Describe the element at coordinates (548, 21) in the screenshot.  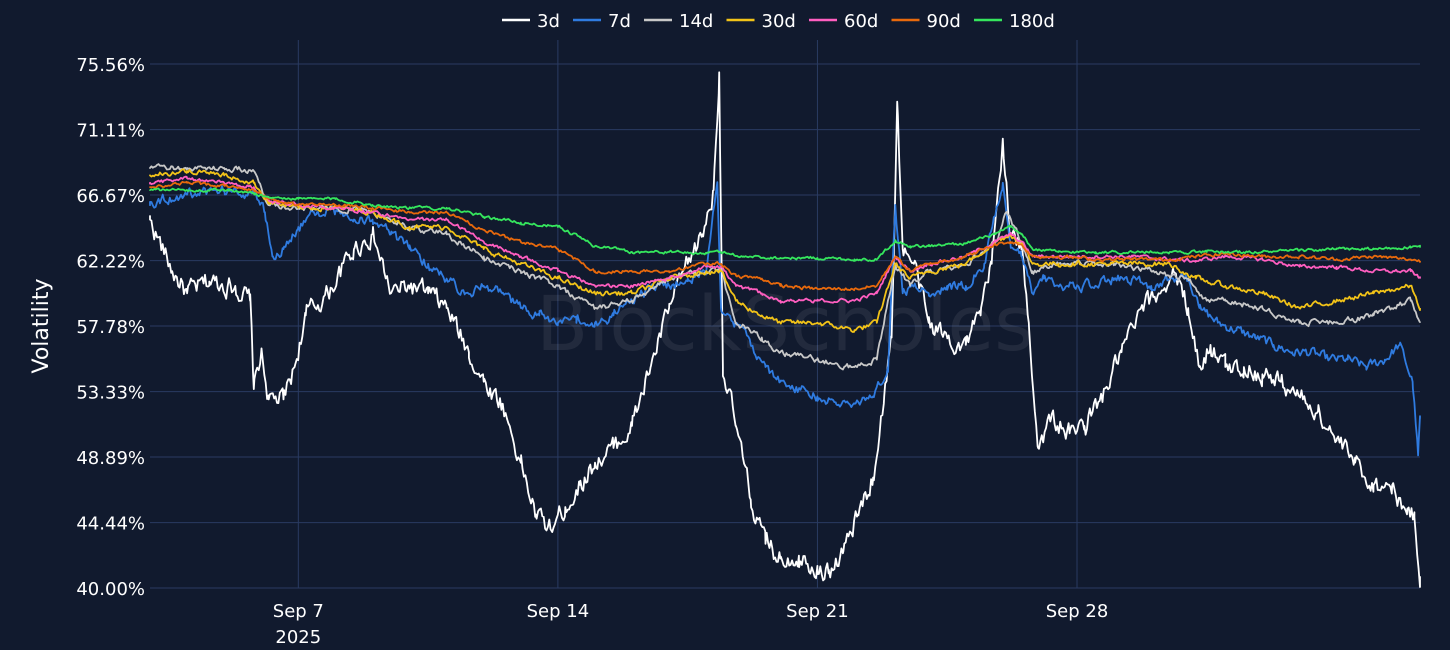
I see `legend-label-3d: 3d` at that location.